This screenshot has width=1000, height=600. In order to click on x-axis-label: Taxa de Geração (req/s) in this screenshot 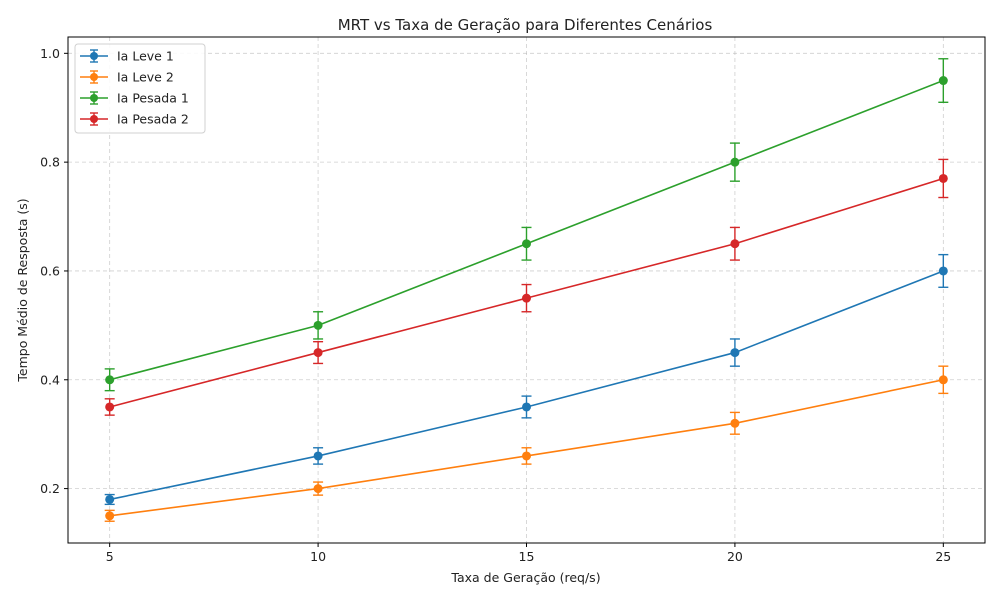, I will do `click(525, 577)`.